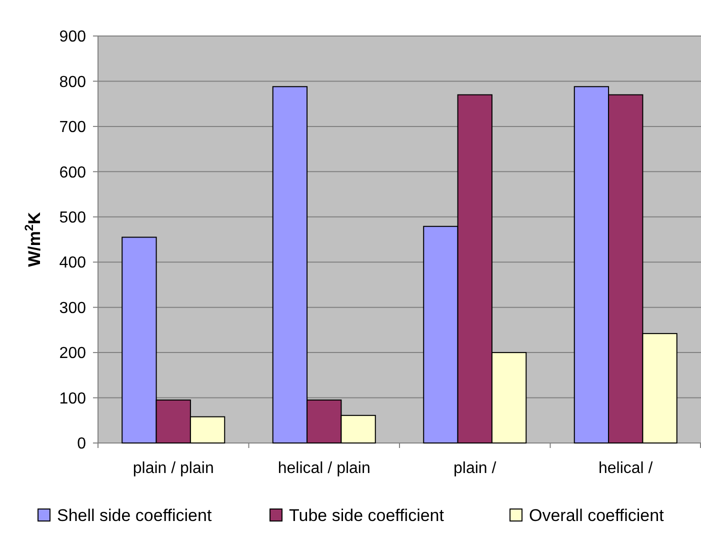  I want to click on y-tick-label: 100, so click(72, 399).